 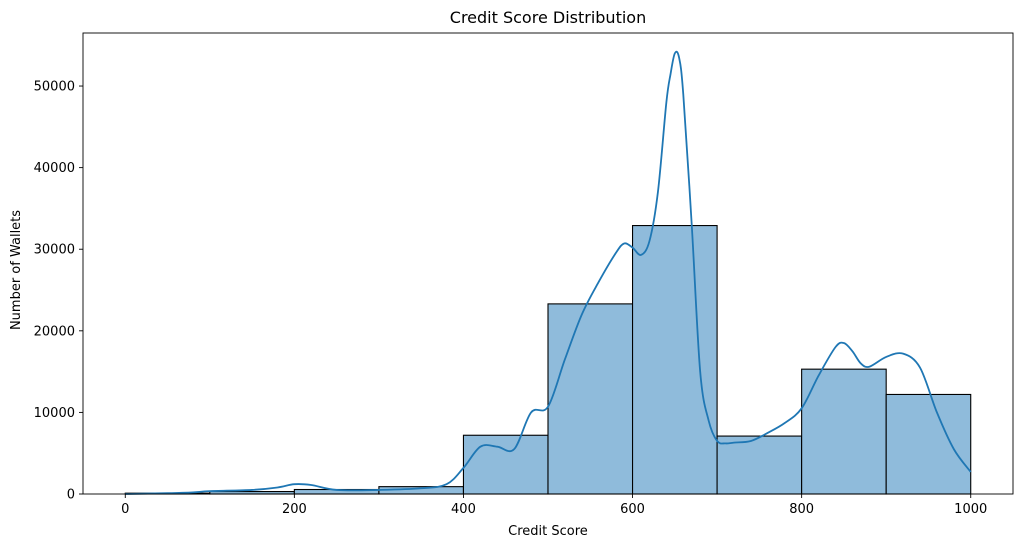 I want to click on x-tick-label-2: 400, so click(x=463, y=509).